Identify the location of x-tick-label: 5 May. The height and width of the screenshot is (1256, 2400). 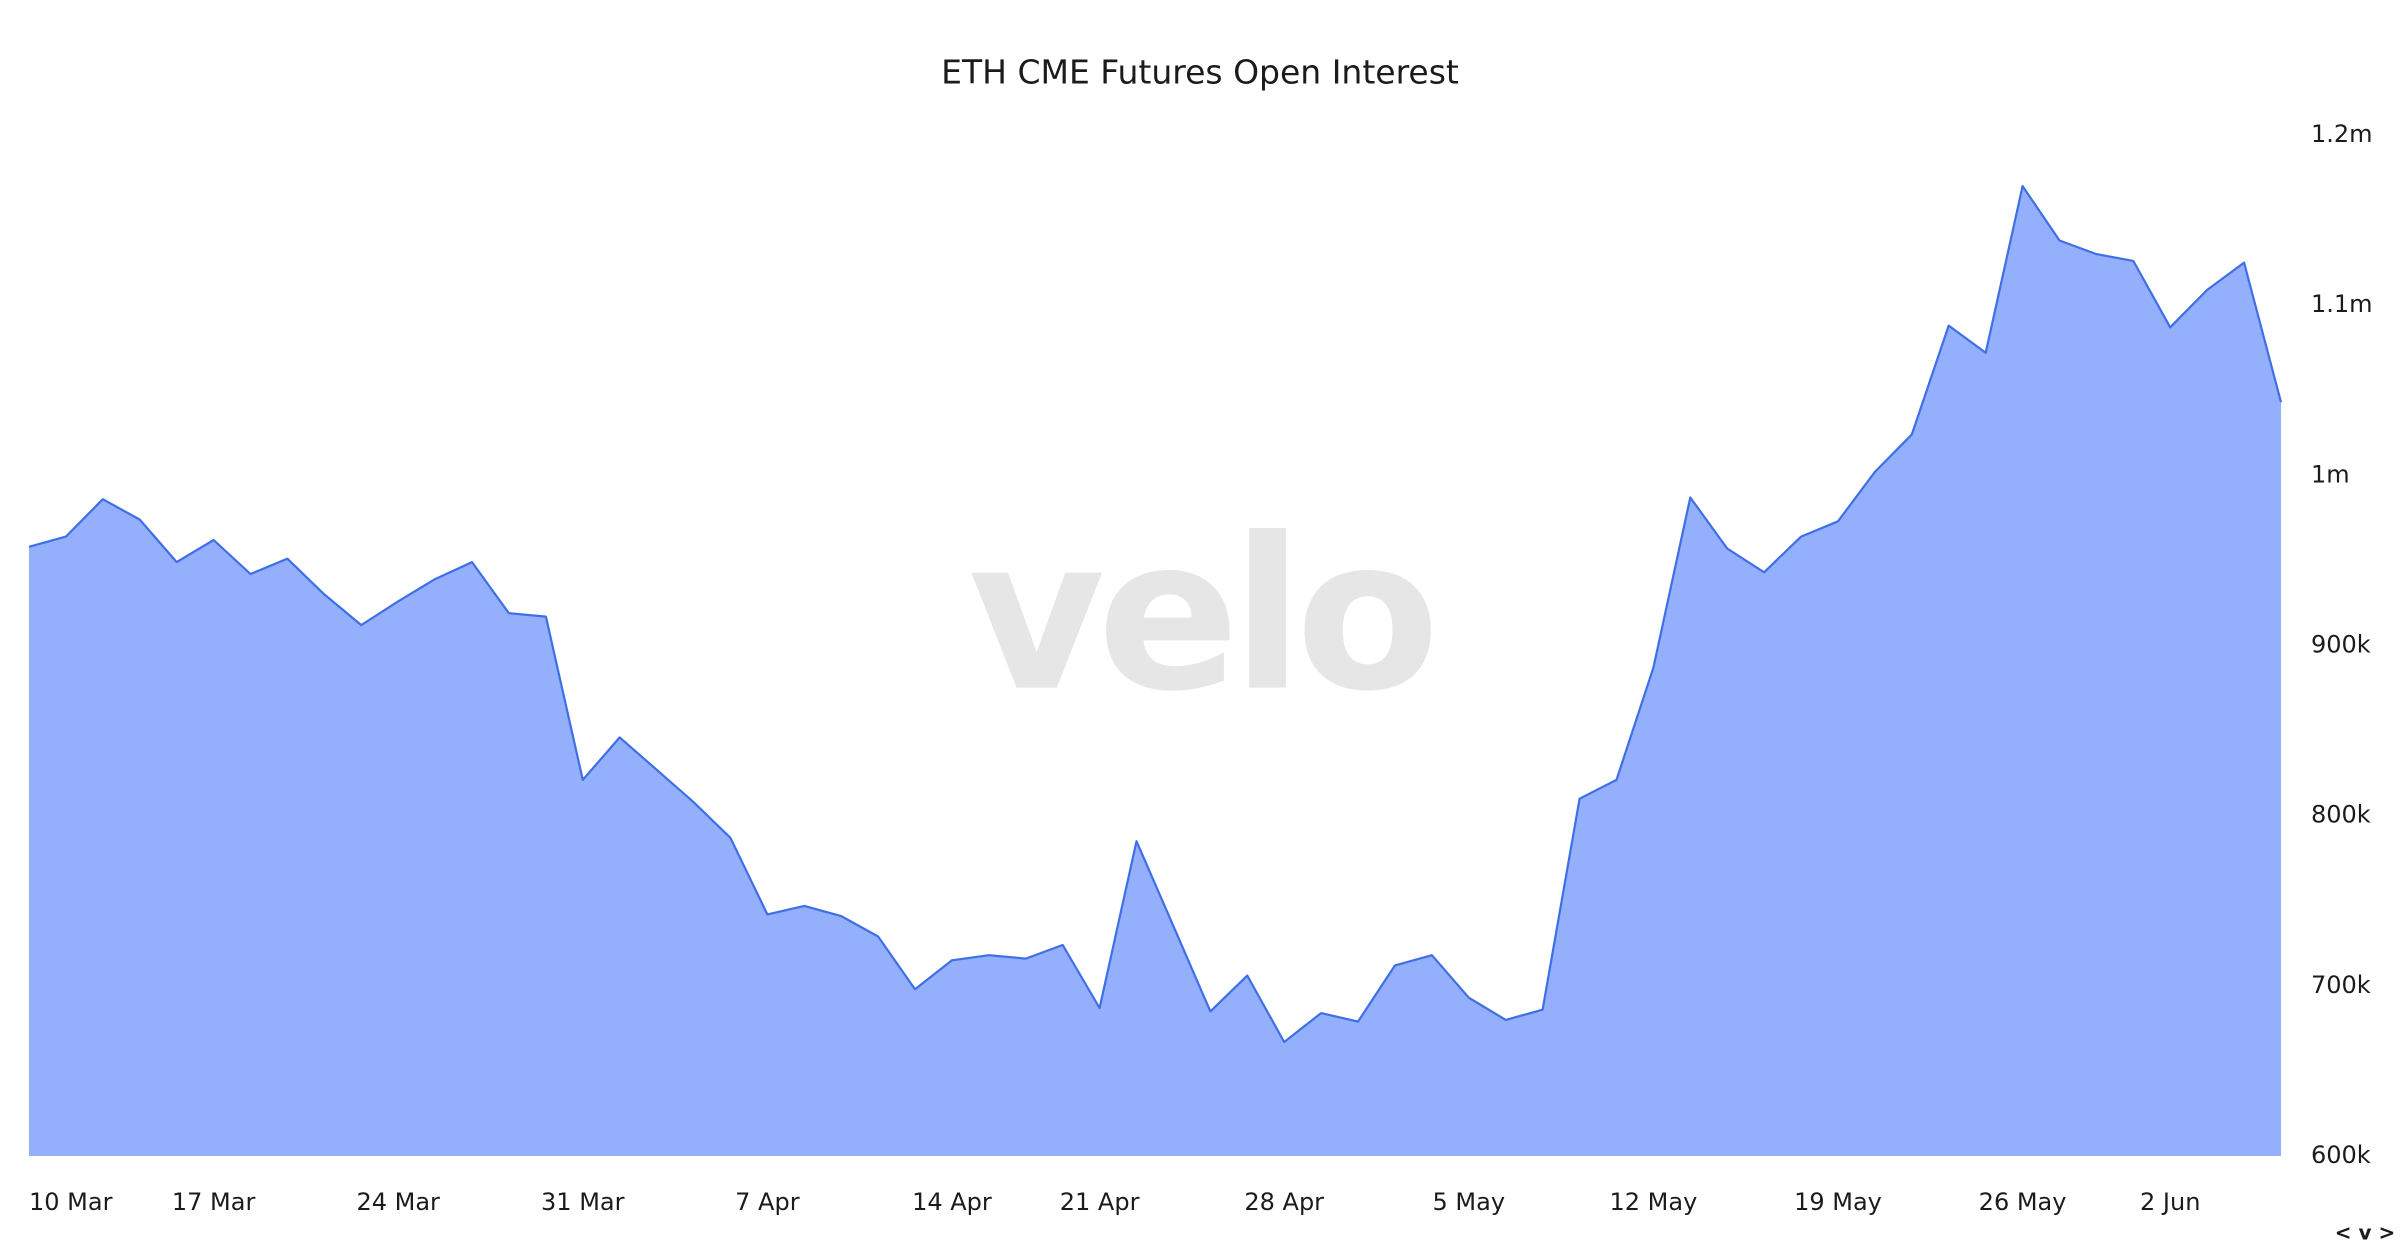
(1469, 1202).